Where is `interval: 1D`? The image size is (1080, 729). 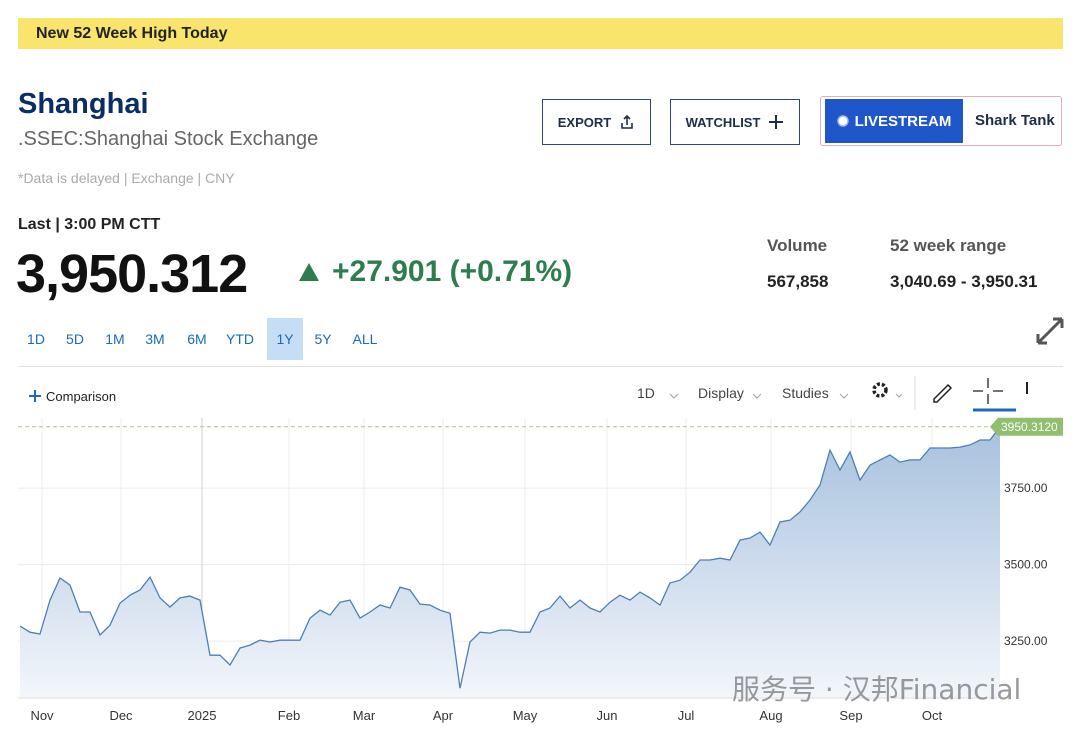
interval: 1D is located at coordinates (646, 393).